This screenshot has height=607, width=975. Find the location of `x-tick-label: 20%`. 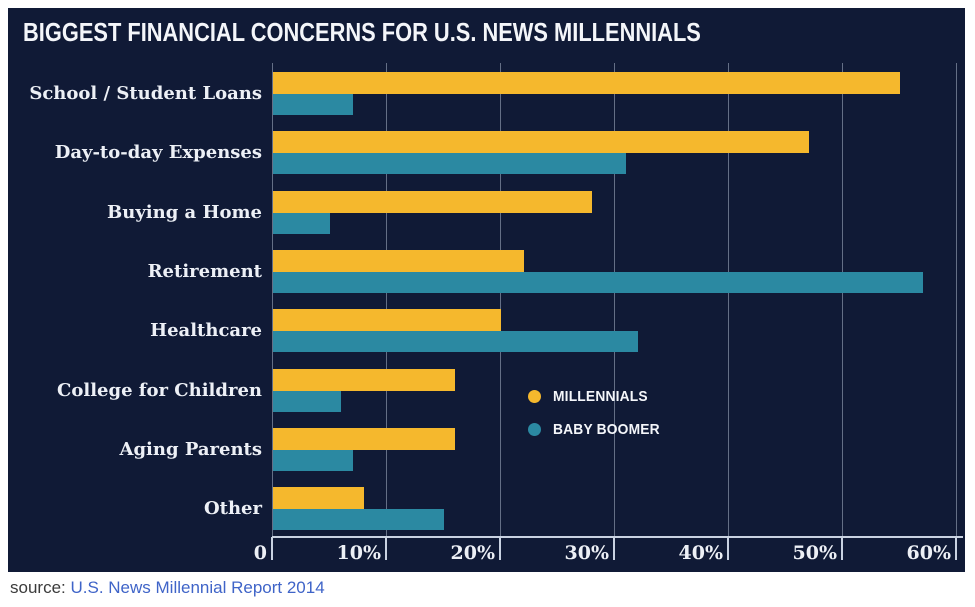

x-tick-label: 20% is located at coordinates (473, 553).